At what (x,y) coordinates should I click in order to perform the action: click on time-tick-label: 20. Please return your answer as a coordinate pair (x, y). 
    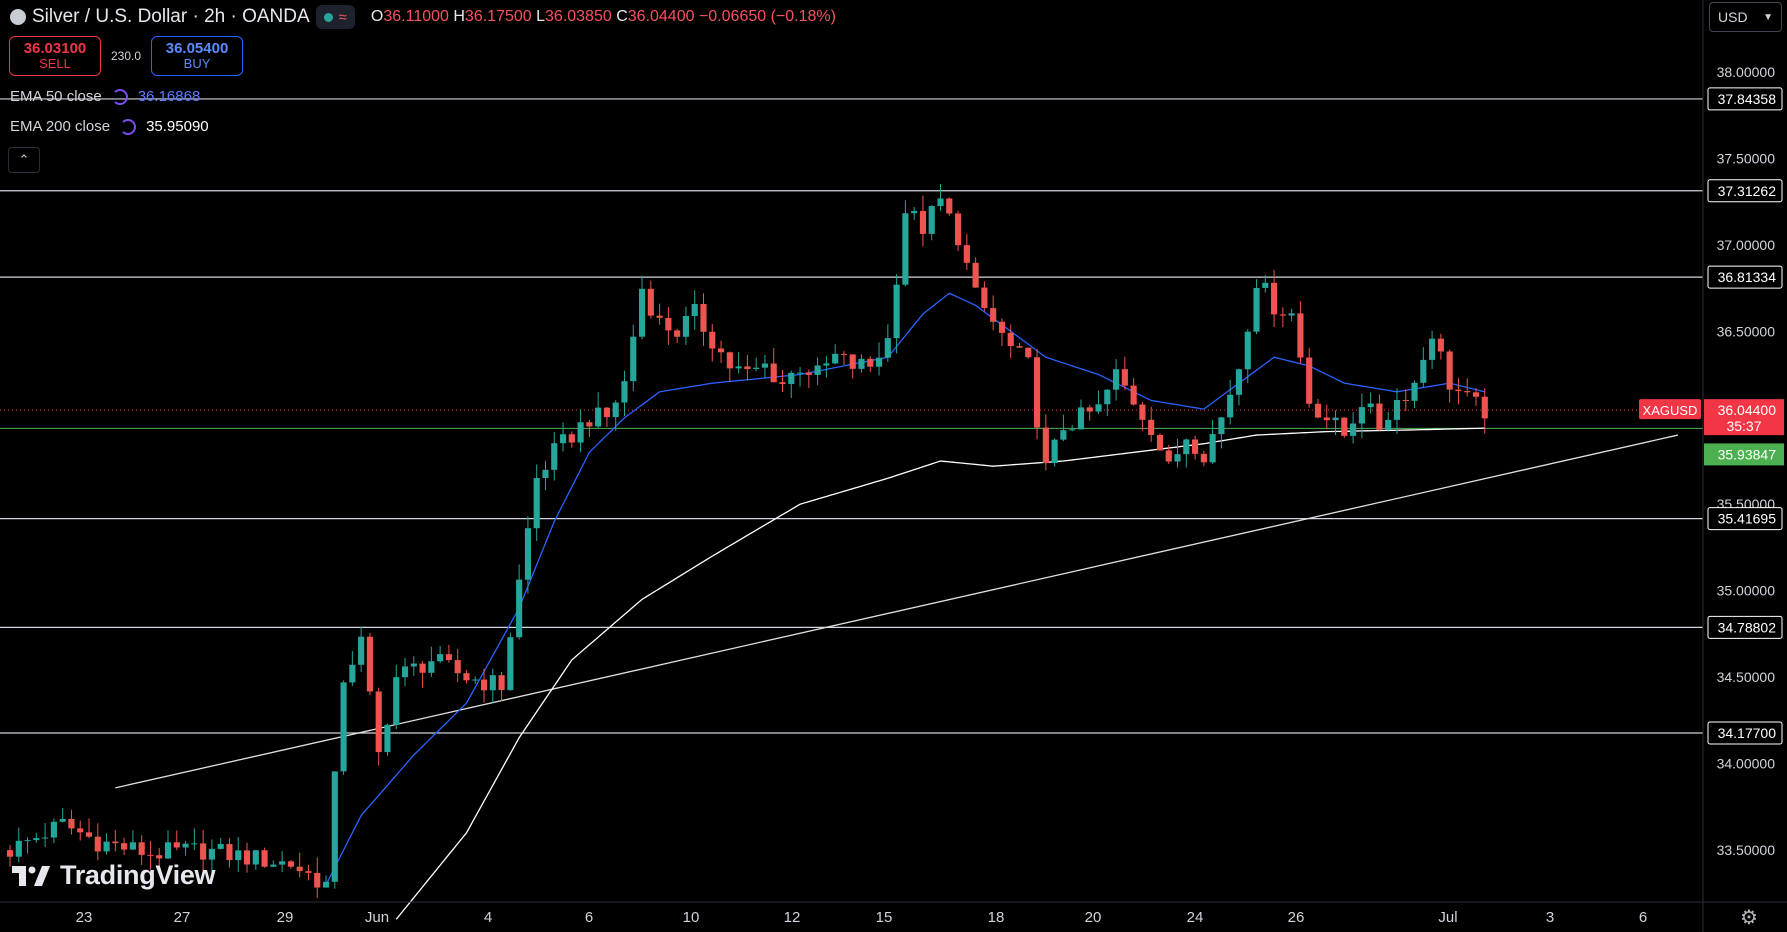
    Looking at the image, I should click on (1093, 917).